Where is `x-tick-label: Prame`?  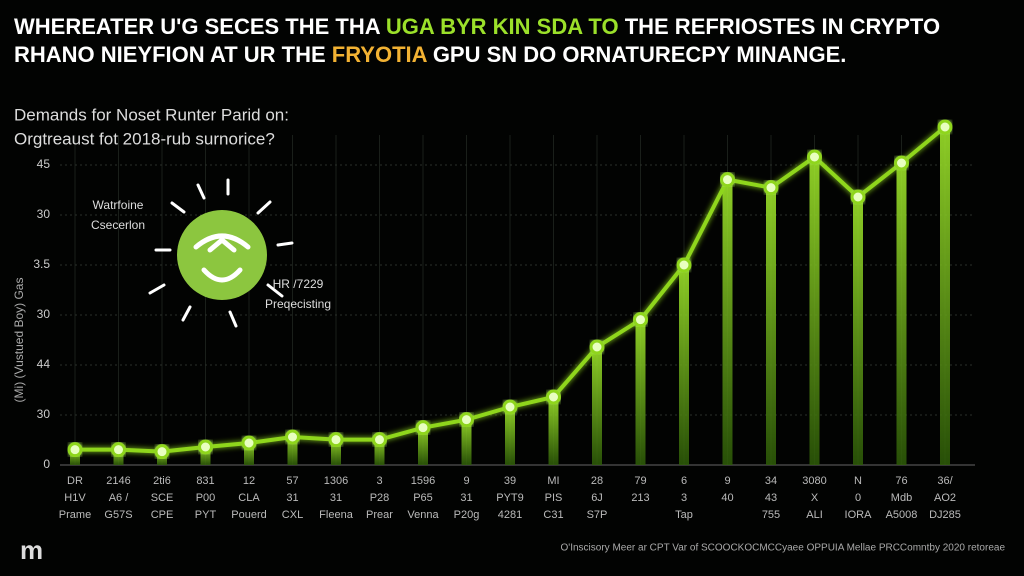 x-tick-label: Prame is located at coordinates (75, 515).